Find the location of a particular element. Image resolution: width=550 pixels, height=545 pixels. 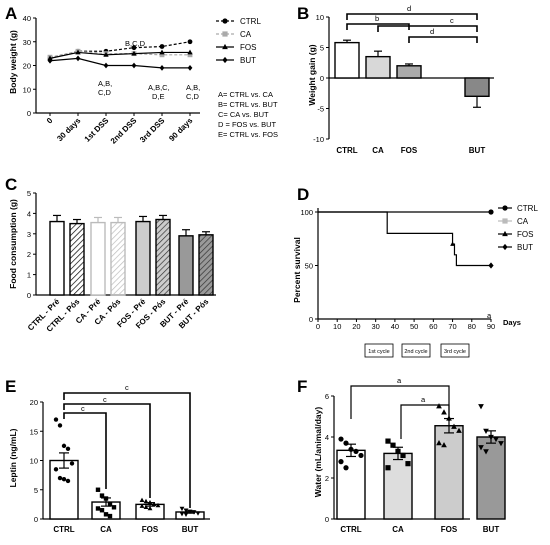

panel-b-significance is located at coordinates (412, 28).